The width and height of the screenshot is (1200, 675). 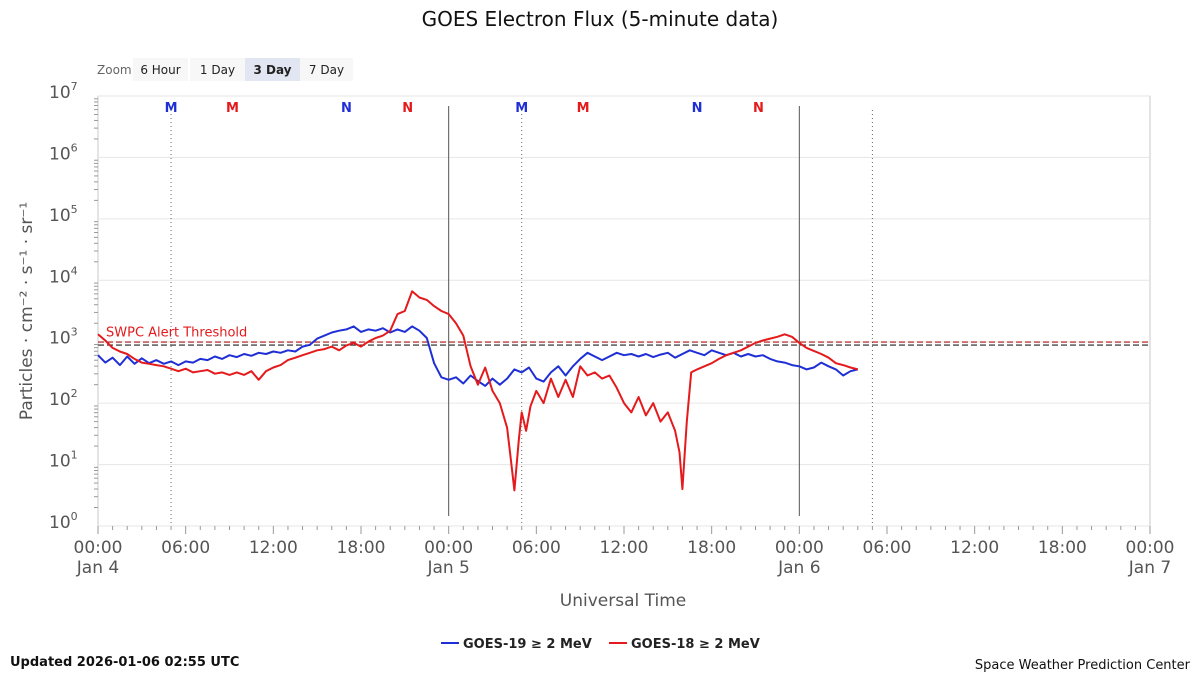 What do you see at coordinates (63, 214) in the screenshot?
I see `y-tick-label: 10⁵` at bounding box center [63, 214].